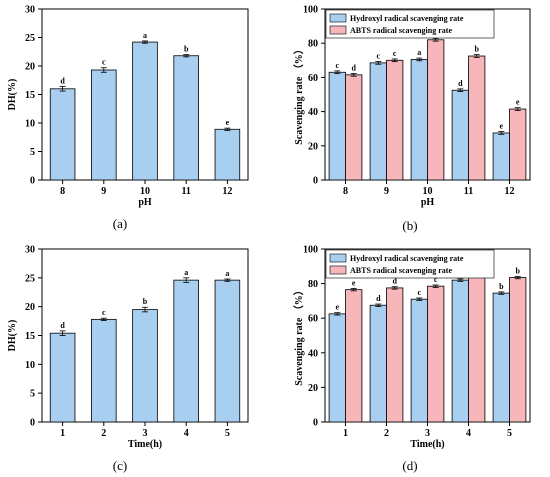  What do you see at coordinates (310, 10) in the screenshot?
I see `y-tick-label: 100` at bounding box center [310, 10].